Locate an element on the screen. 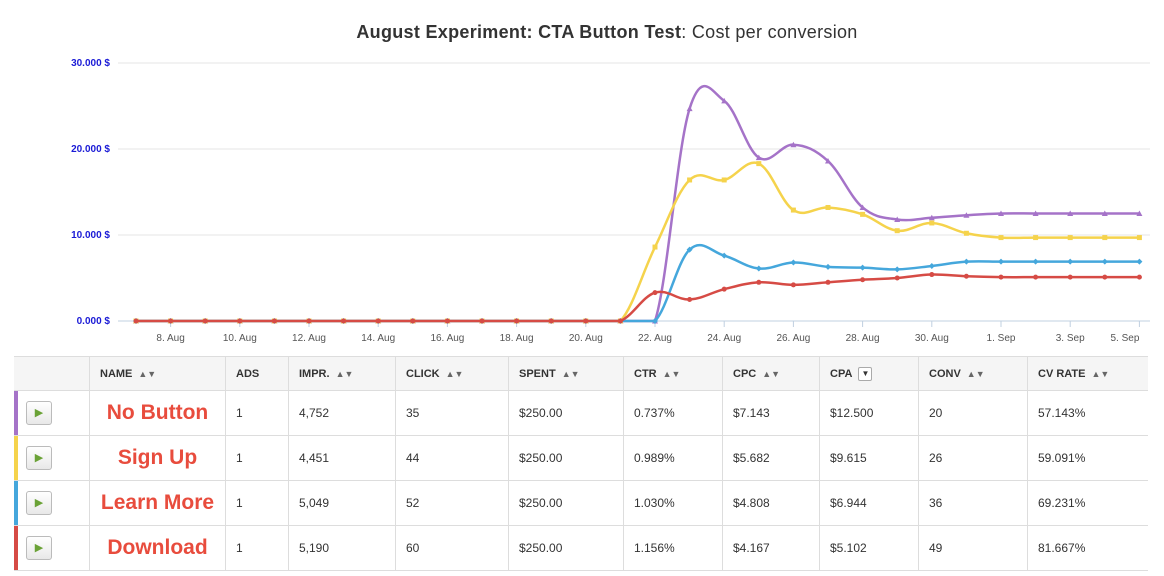 The width and height of the screenshot is (1164, 576). header-spent: SPENT ▲▼ is located at coordinates (566, 373).